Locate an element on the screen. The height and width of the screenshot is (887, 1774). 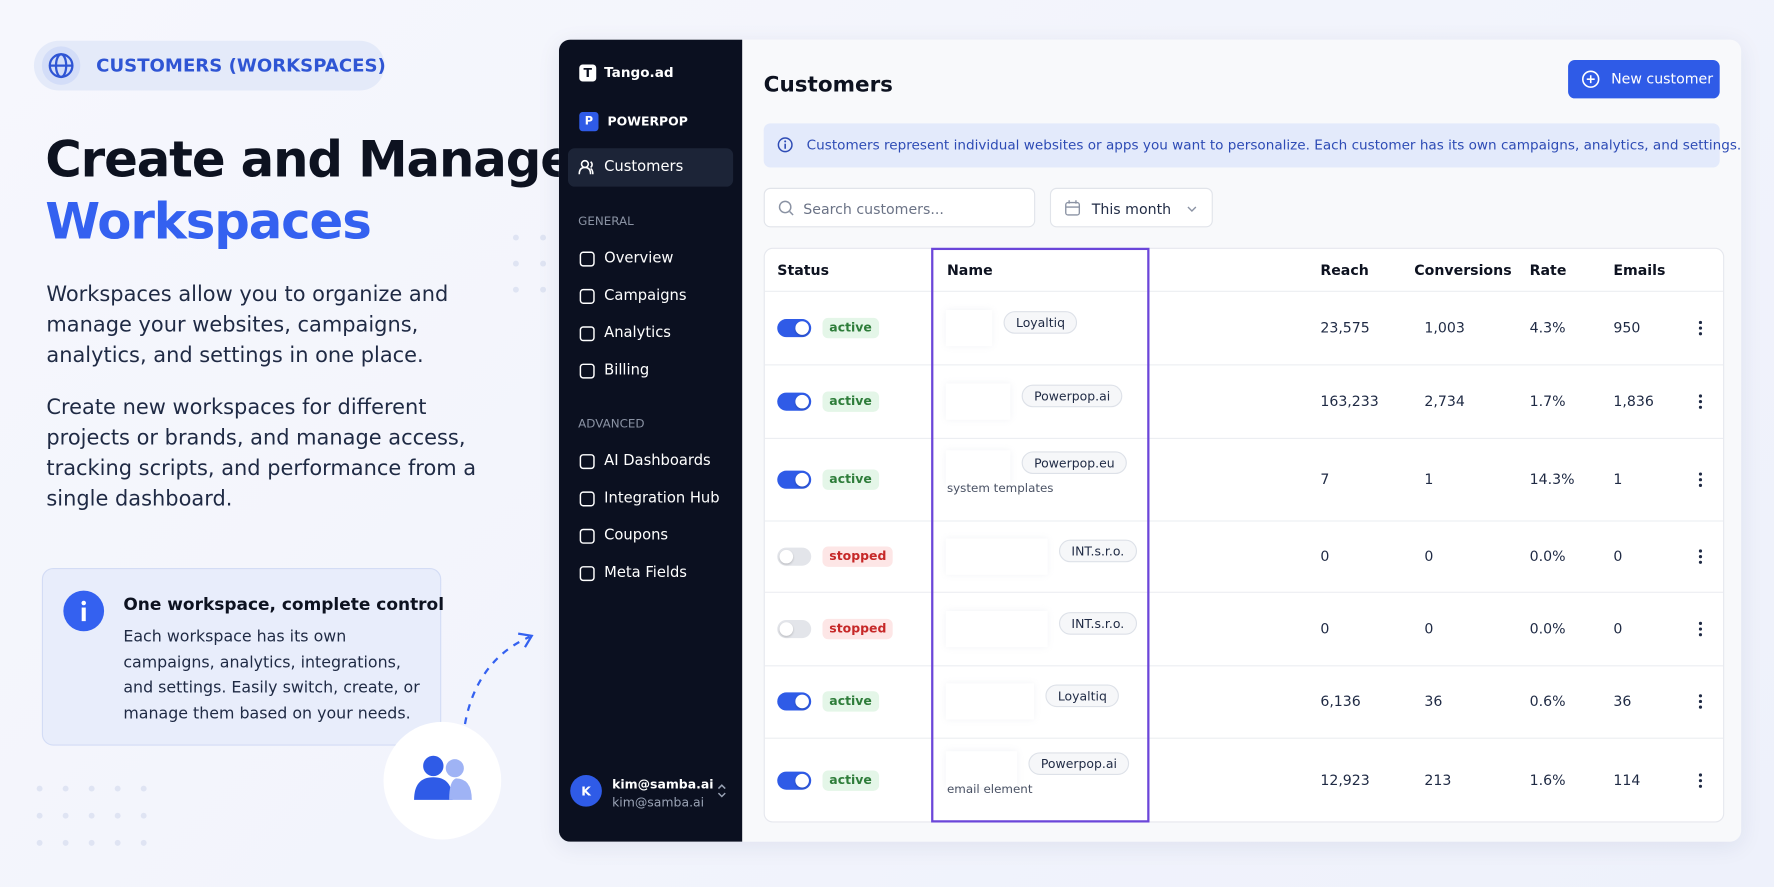
nav-item: Meta Fields is located at coordinates (650, 574).